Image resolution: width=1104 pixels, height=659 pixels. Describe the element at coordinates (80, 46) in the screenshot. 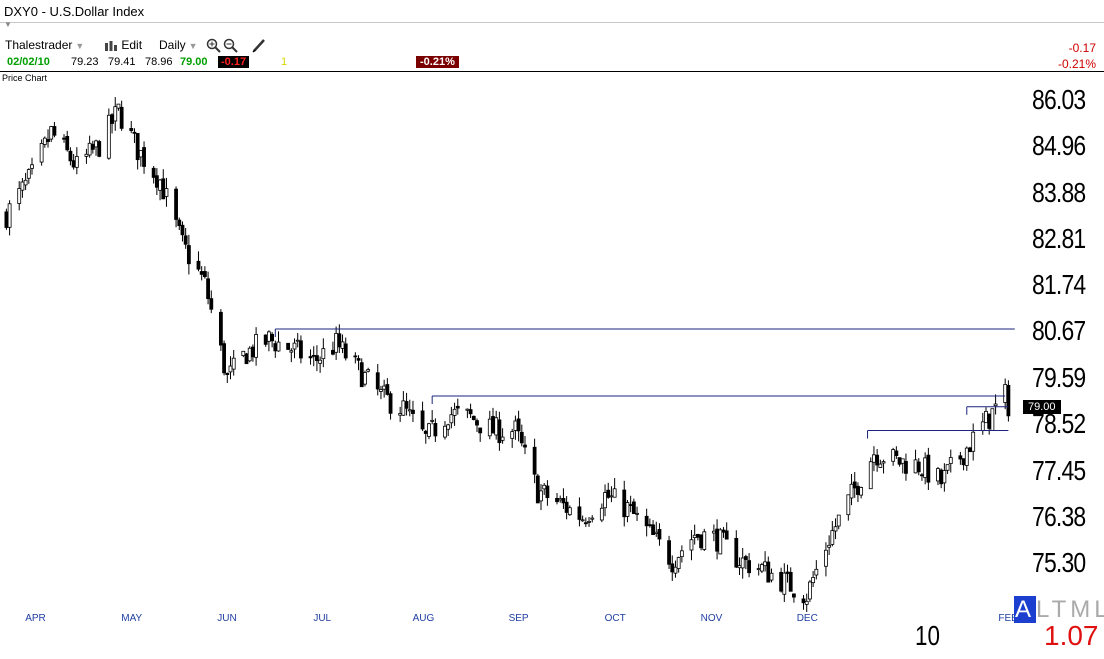

I see `chevron-down-icon: ▼` at that location.